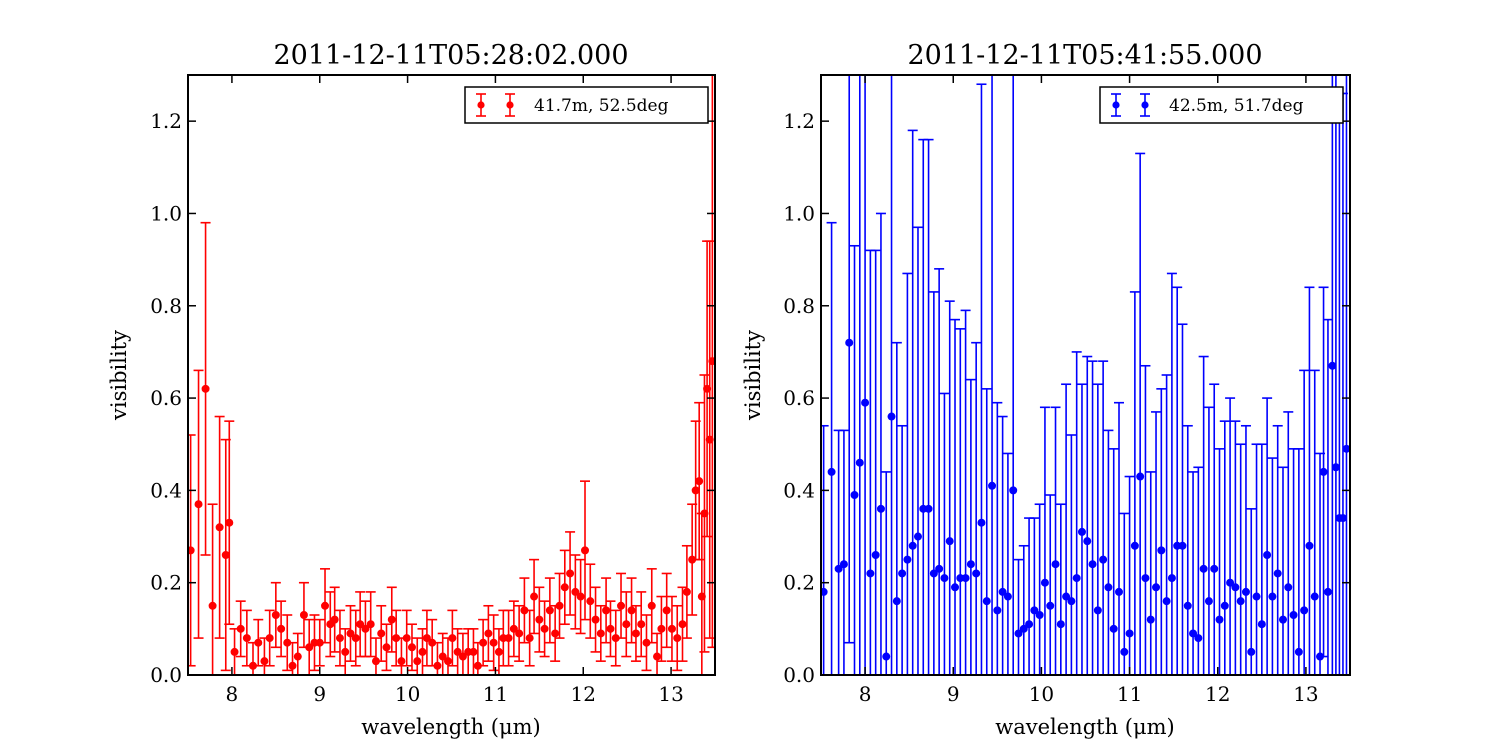 The width and height of the screenshot is (1500, 750). I want to click on y-tick-label: 0.6, so click(166, 398).